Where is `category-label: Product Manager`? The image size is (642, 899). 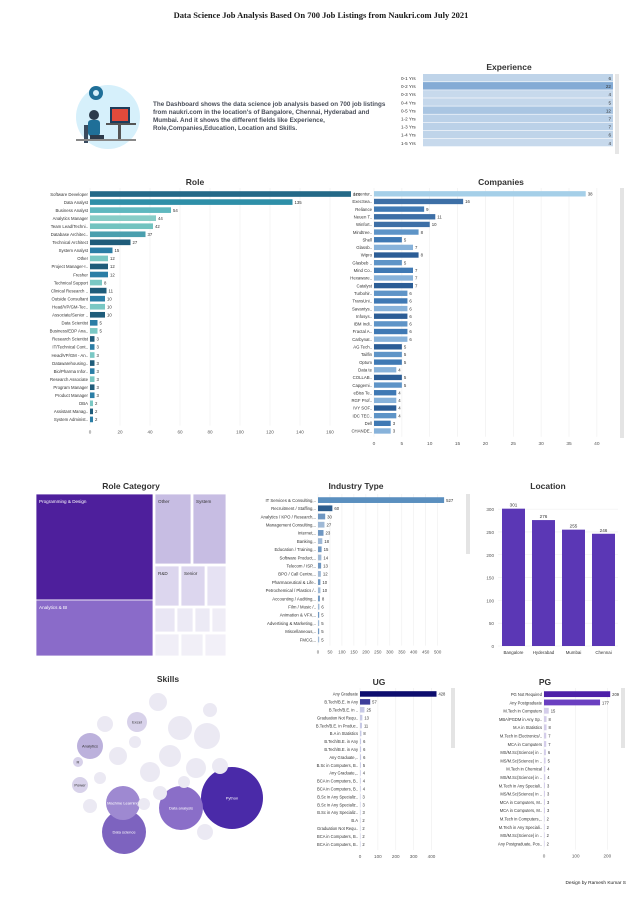 category-label: Product Manager is located at coordinates (72, 395).